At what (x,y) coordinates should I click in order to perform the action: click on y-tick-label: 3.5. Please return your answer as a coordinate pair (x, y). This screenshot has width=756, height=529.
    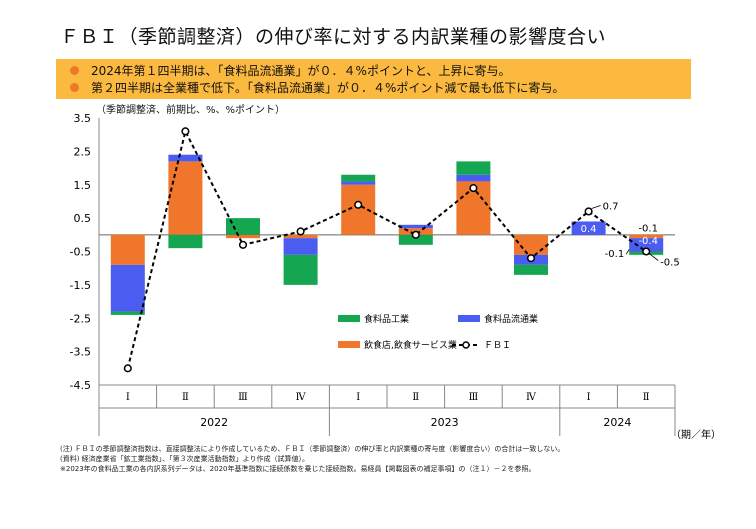
    Looking at the image, I should click on (83, 118).